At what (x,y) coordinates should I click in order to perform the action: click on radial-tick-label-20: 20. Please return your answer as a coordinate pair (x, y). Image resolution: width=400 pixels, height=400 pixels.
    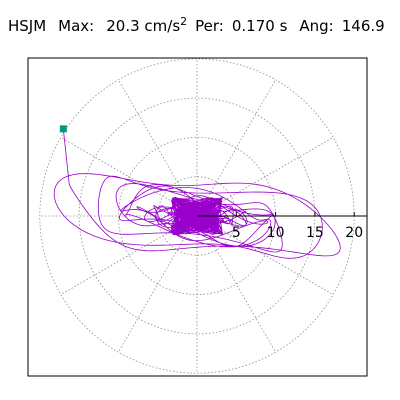
    Looking at the image, I should click on (354, 233).